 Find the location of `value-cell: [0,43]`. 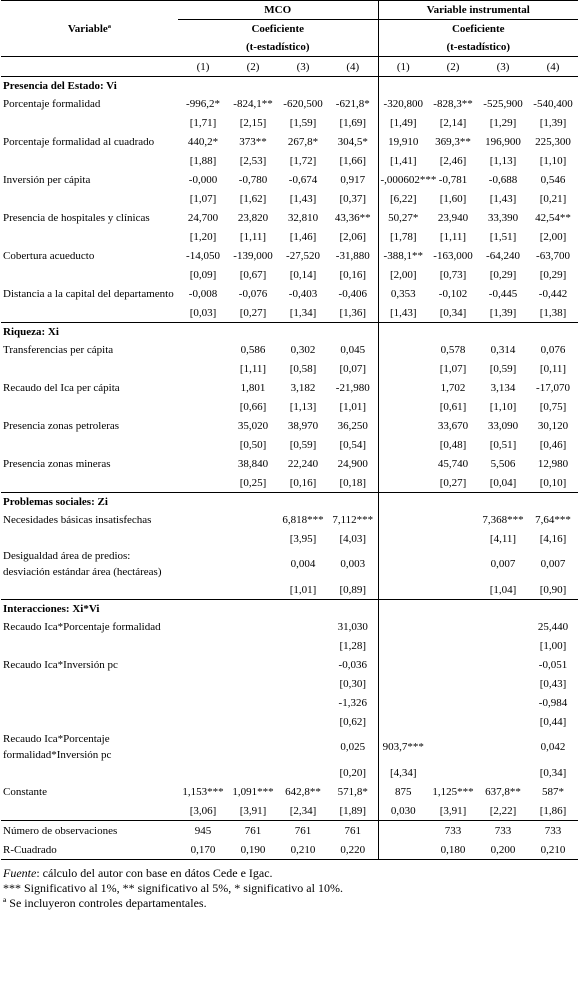

value-cell: [0,43] is located at coordinates (553, 683).